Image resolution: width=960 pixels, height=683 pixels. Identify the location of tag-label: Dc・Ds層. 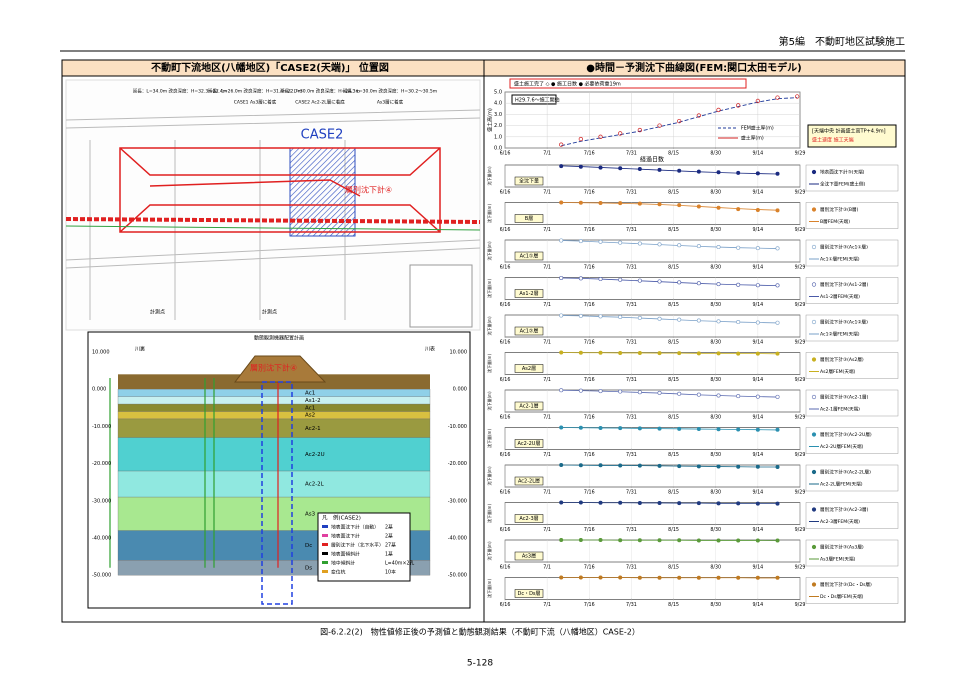
(528, 594).